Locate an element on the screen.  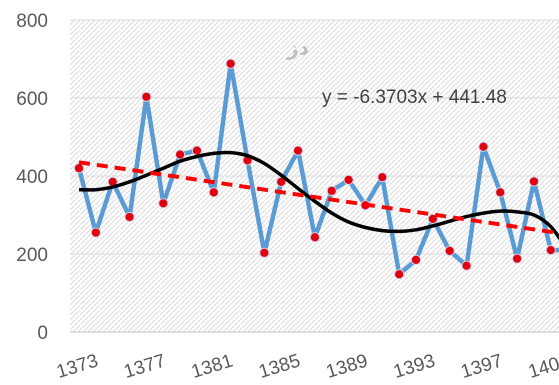
x-tick-label: 1385 is located at coordinates (279, 367).